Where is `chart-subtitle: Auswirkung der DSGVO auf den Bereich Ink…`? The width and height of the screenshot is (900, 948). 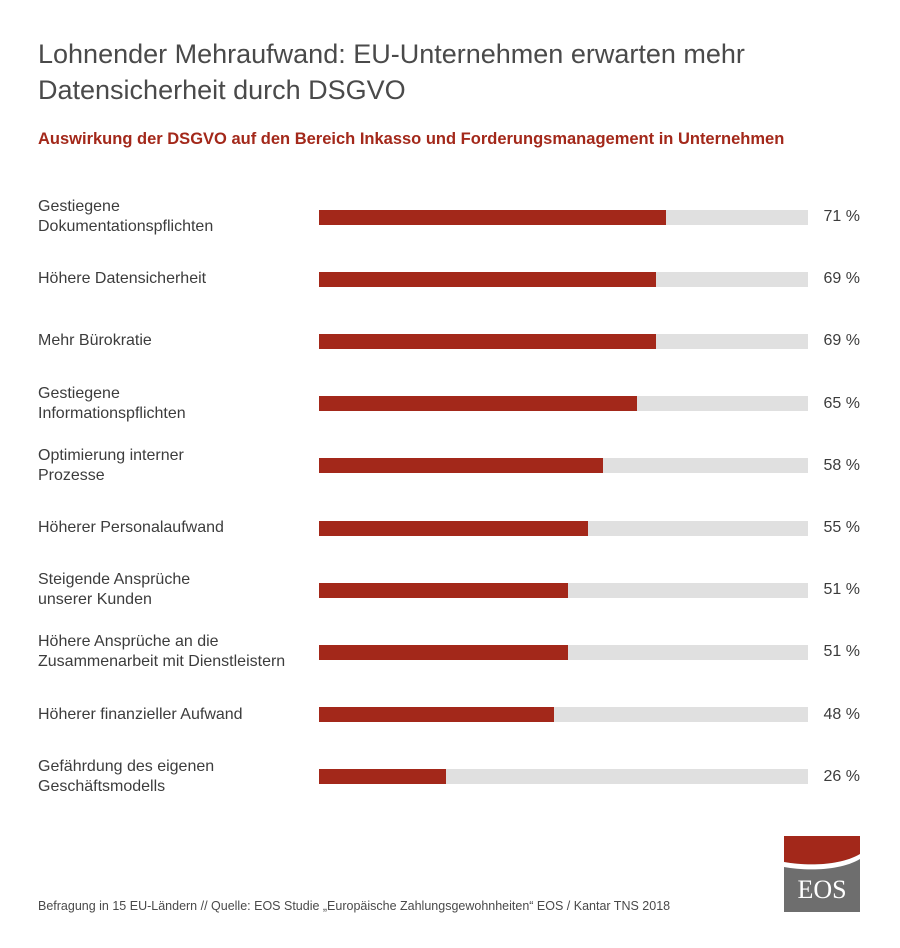 chart-subtitle: Auswirkung der DSGVO auf den Bereich Ink… is located at coordinates (411, 139).